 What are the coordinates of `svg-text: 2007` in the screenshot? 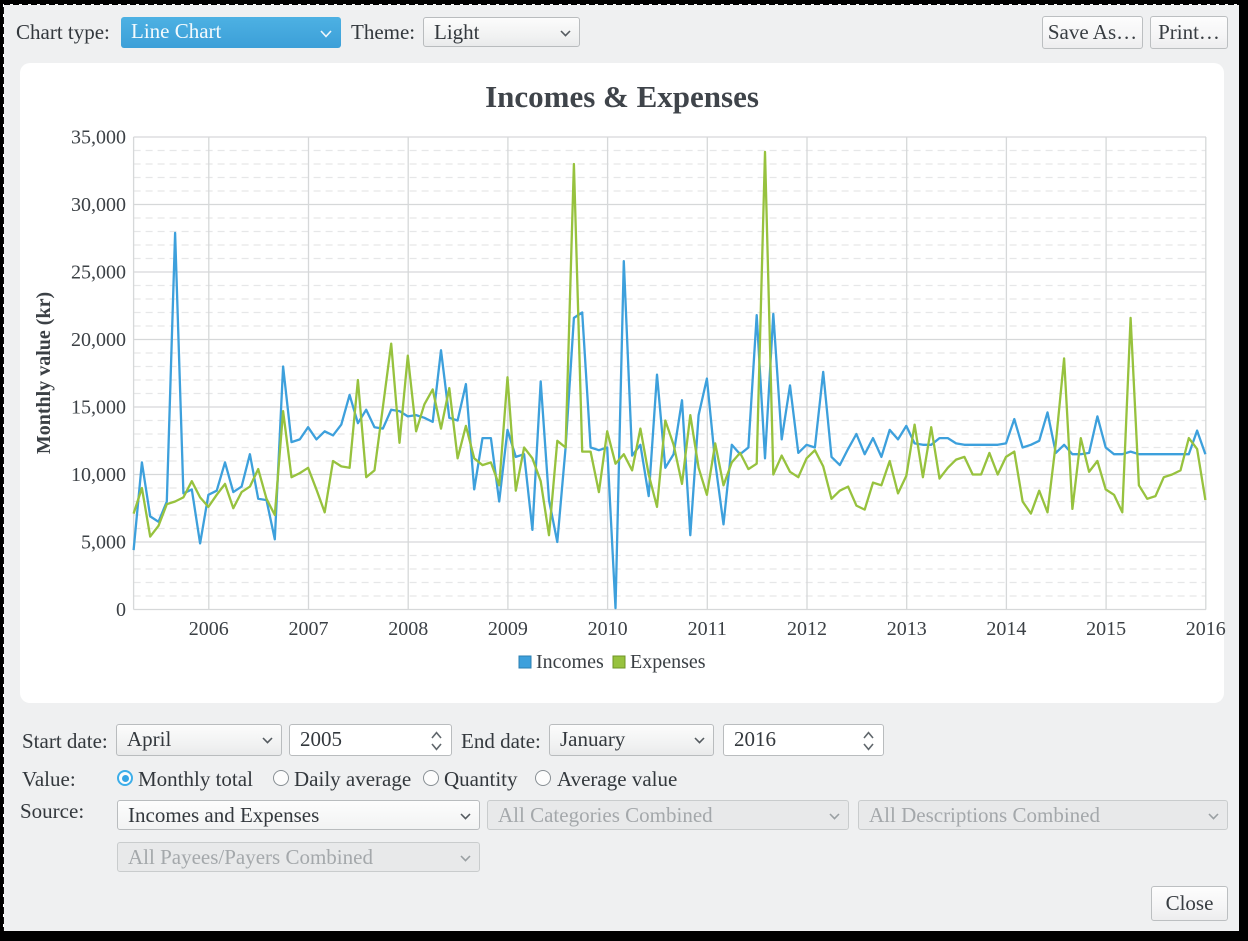 It's located at (309, 629).